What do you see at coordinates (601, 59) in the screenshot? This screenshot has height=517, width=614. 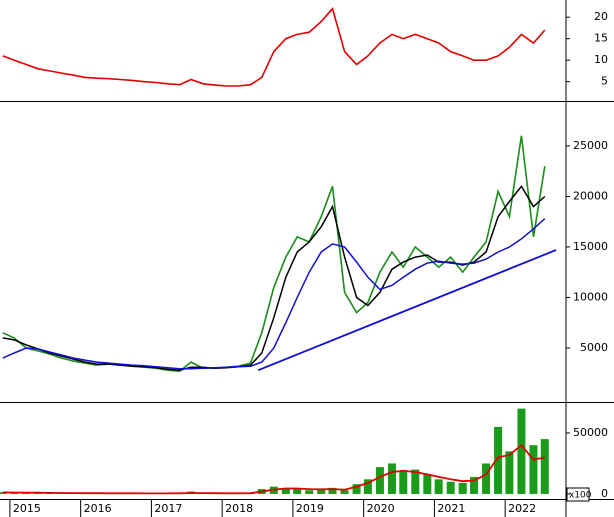 I see `y-tick-label: 10` at bounding box center [601, 59].